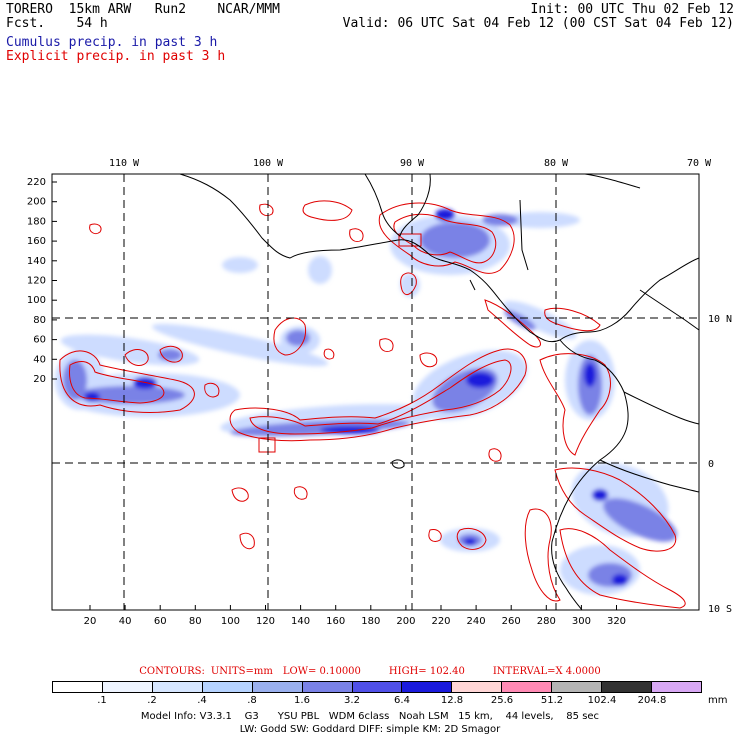  I want to click on fcst-hours: 54 h, so click(92, 23).